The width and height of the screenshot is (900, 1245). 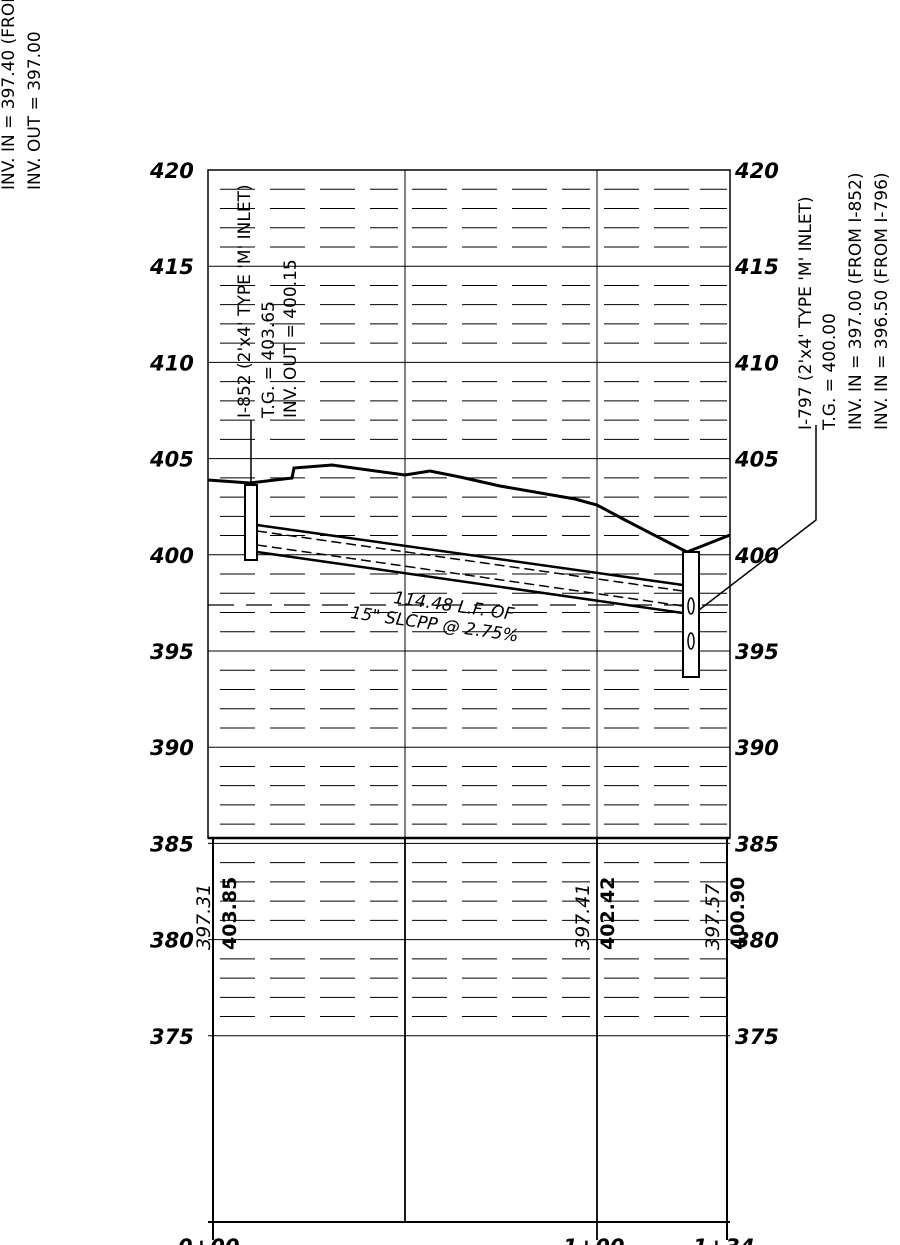 What do you see at coordinates (172, 941) in the screenshot?
I see `elev-label-left: 380` at bounding box center [172, 941].